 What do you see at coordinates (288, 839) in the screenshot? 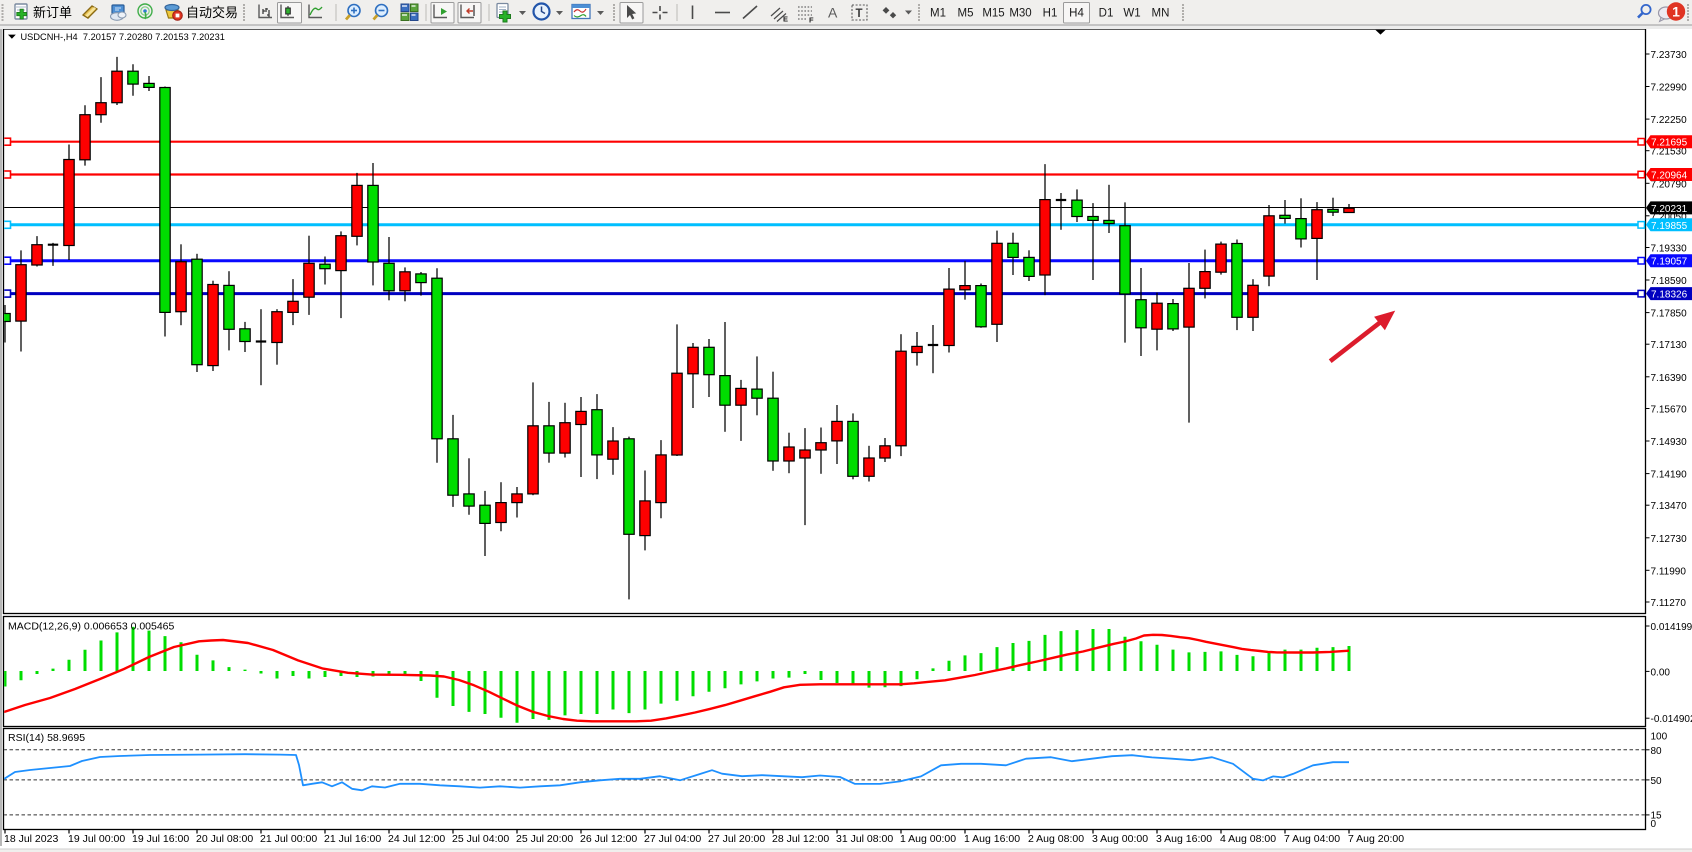
I see `svg-text: 21 Jul 00:00` at bounding box center [288, 839].